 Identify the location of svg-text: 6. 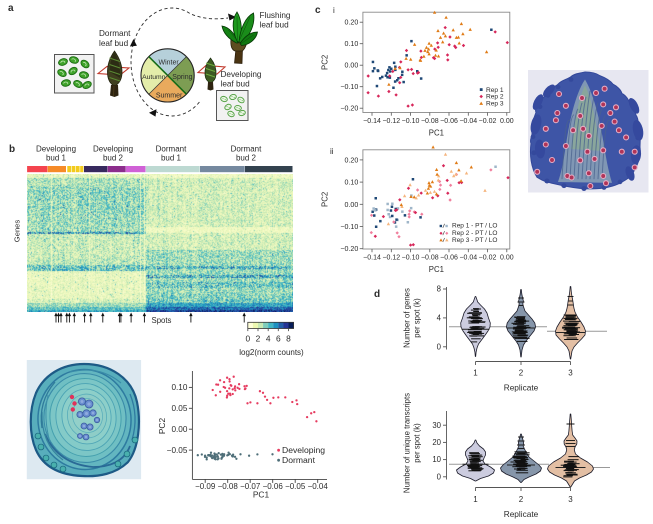
(278, 339).